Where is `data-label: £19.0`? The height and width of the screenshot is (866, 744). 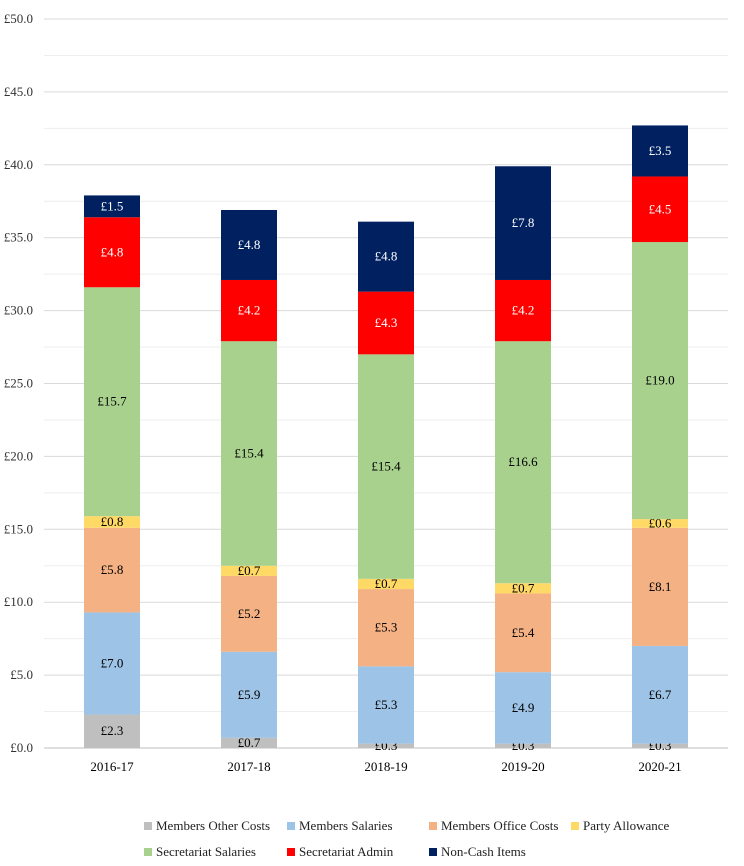 data-label: £19.0 is located at coordinates (659, 380).